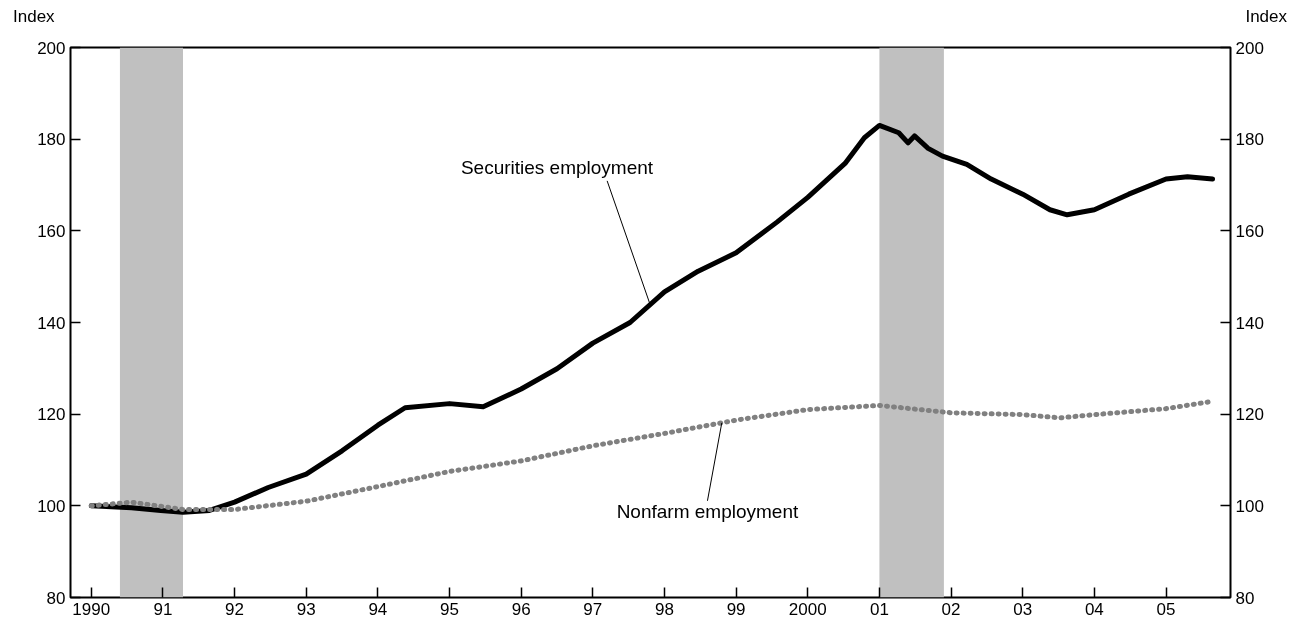  I want to click on x-tick-label: 03, so click(1023, 609).